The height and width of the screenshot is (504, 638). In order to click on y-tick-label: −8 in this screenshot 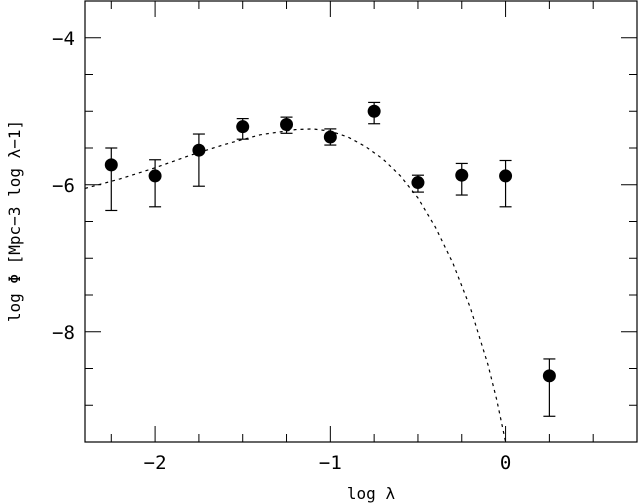, I will do `click(63, 333)`.